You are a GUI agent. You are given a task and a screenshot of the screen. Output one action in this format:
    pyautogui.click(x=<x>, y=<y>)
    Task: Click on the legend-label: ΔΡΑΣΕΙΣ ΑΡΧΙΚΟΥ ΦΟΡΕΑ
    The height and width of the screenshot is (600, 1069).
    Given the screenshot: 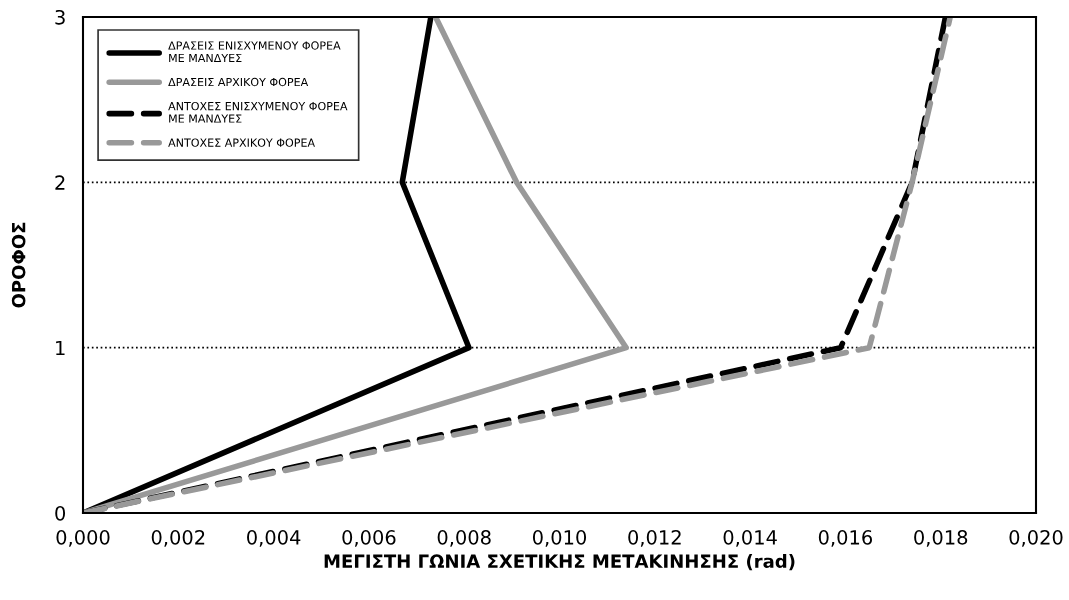 What is the action you would take?
    pyautogui.click(x=238, y=82)
    